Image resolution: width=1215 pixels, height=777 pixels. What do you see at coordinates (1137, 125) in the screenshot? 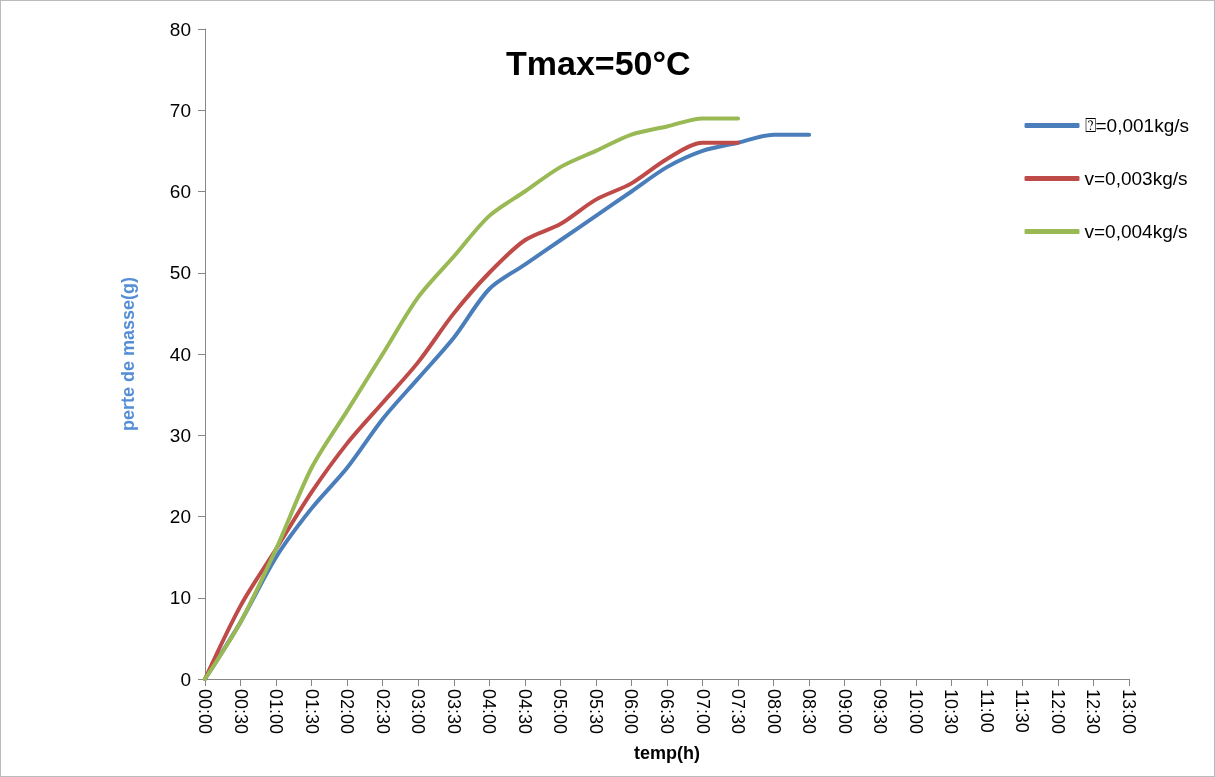
I see `legend-label: ⍰=0,001kg/s` at bounding box center [1137, 125].